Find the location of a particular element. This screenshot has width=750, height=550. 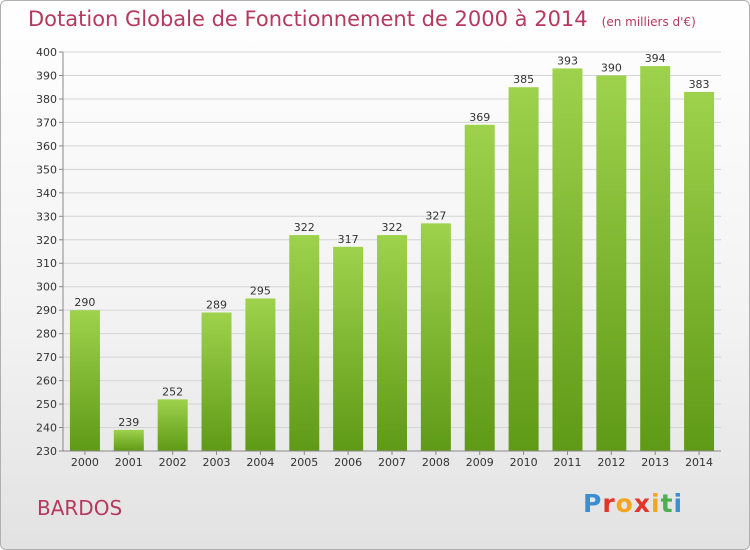

y-tick-label: 370 is located at coordinates (46, 122).